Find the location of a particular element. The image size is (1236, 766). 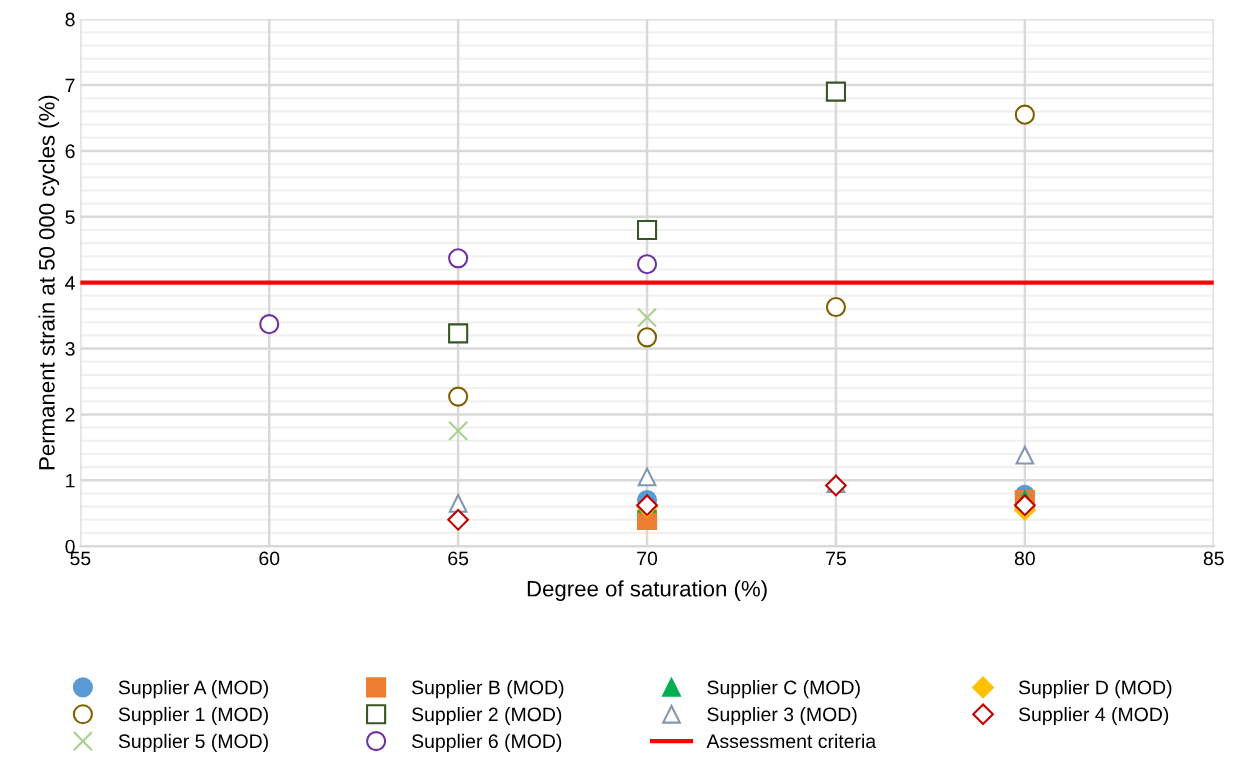

x-tick-label: 60 is located at coordinates (269, 558).